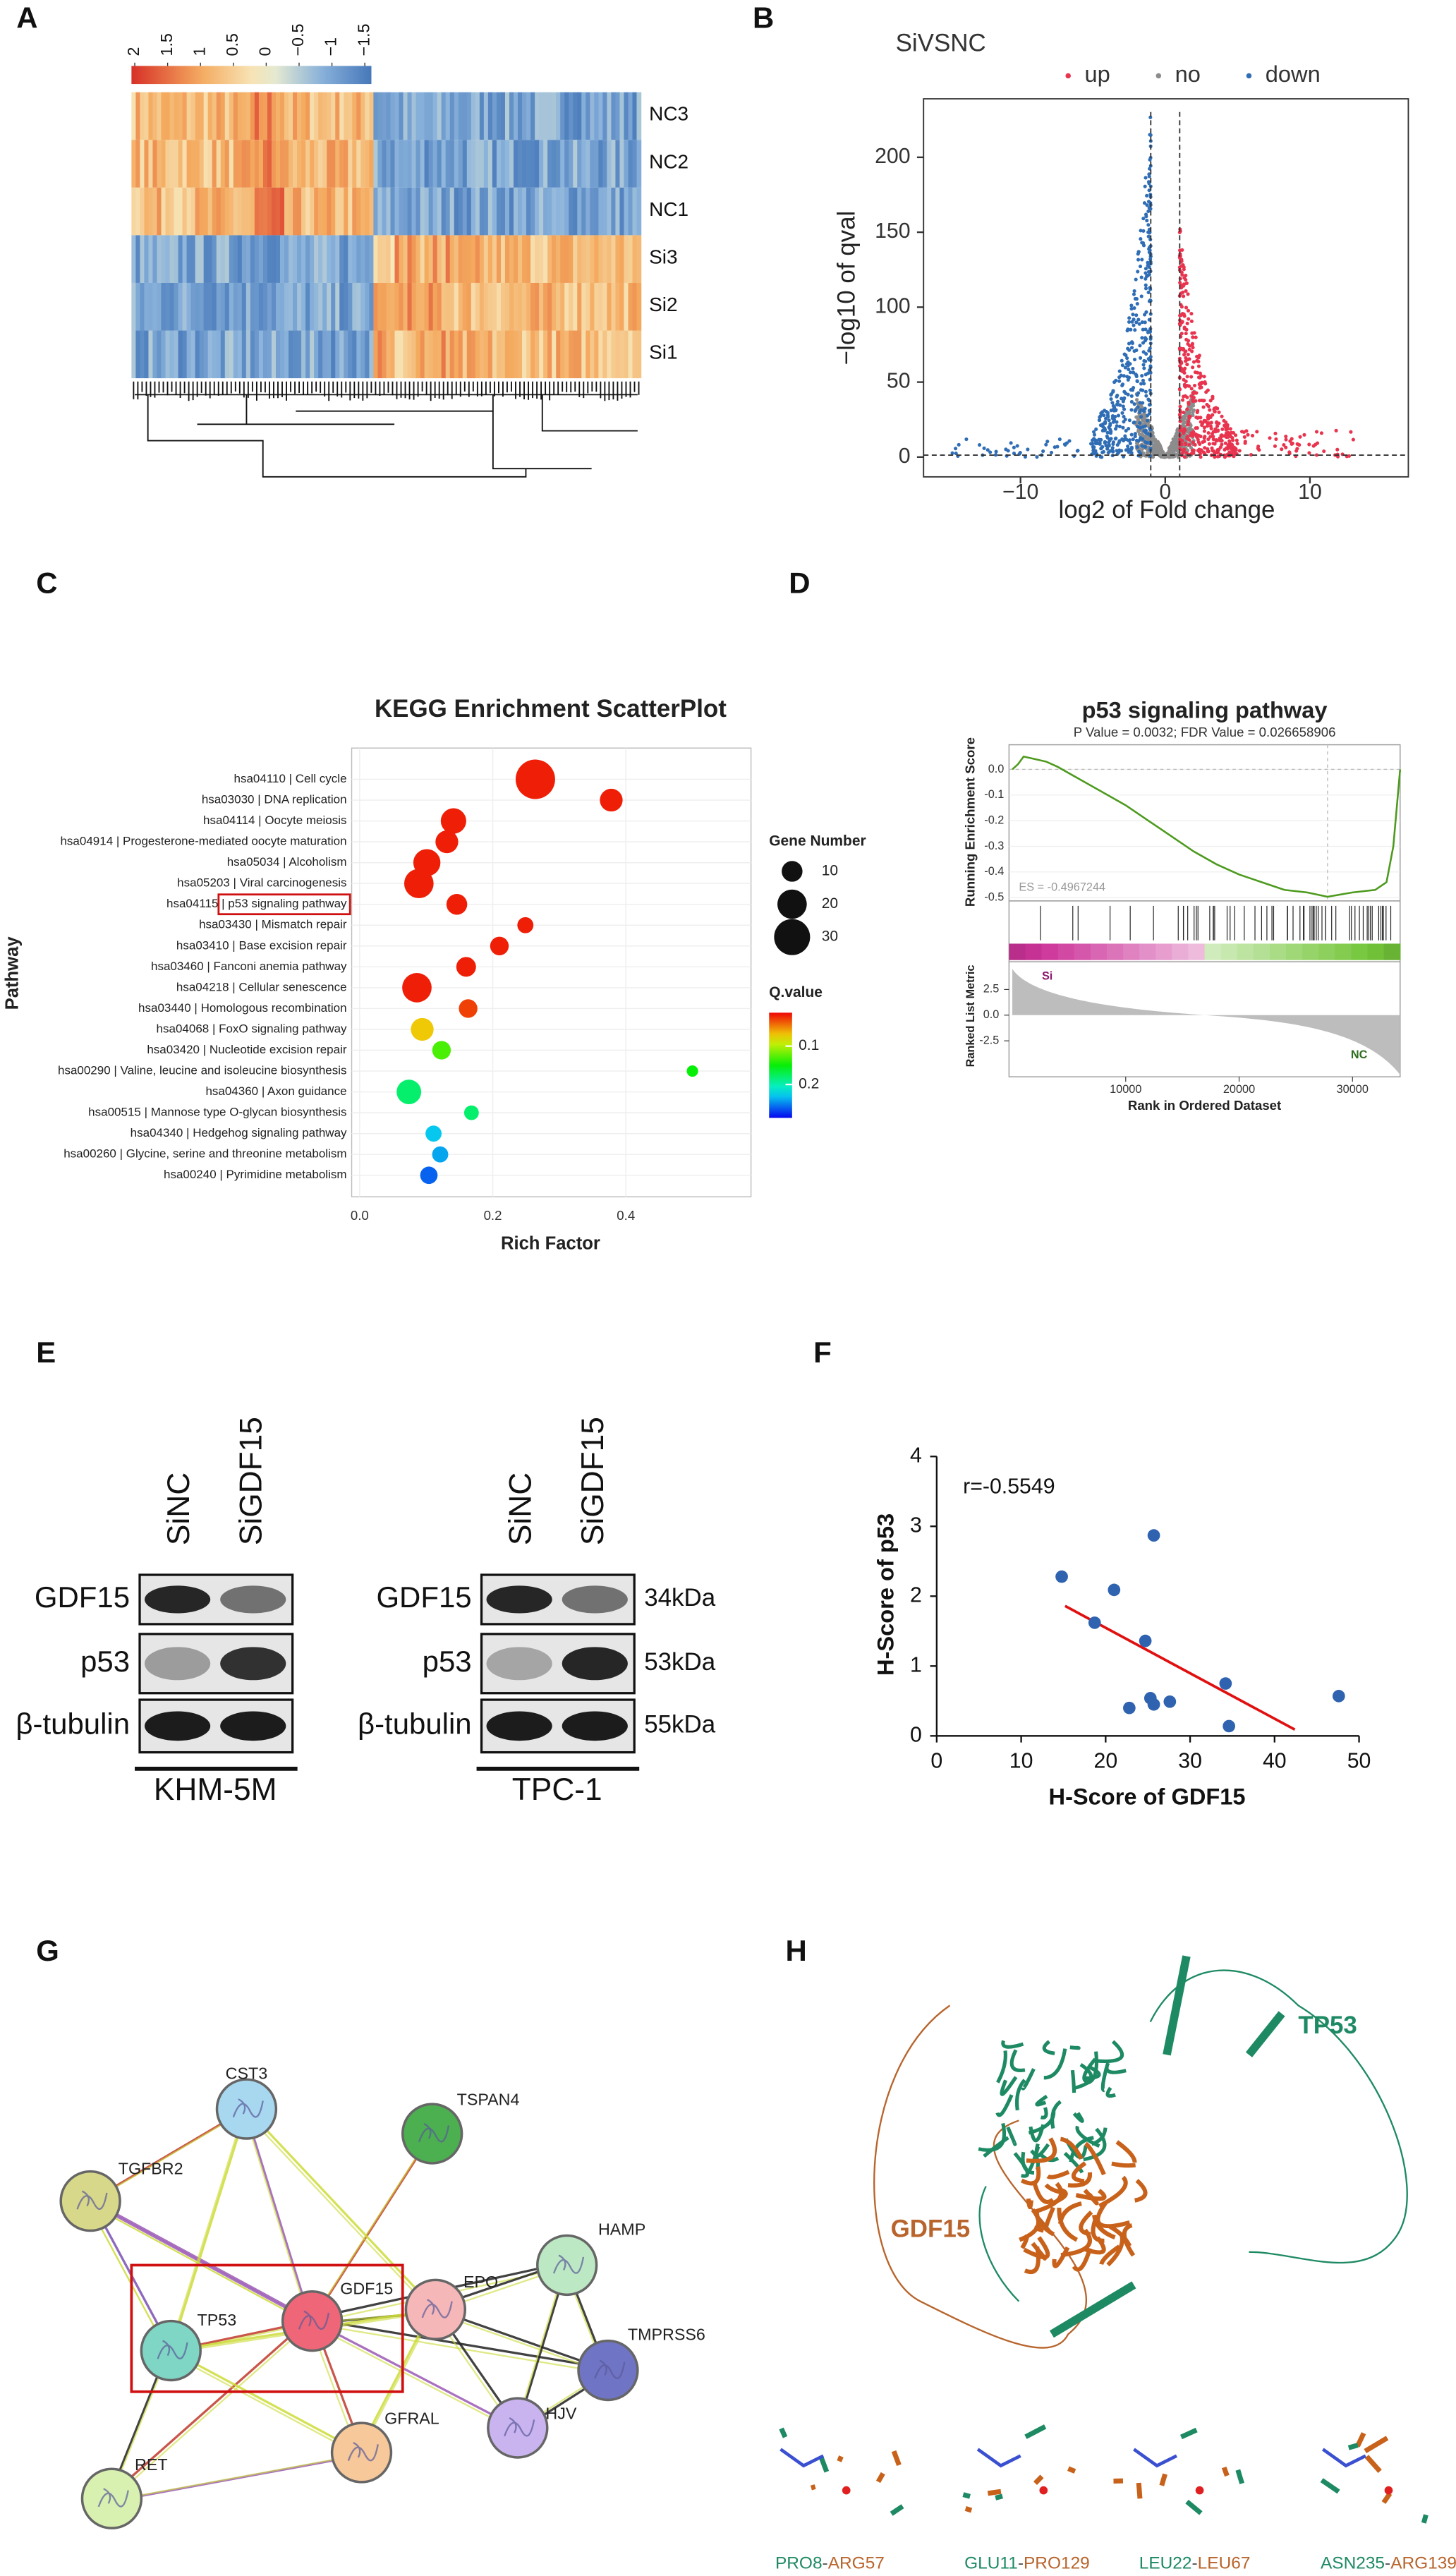 The height and width of the screenshot is (2576, 1456). I want to click on fit-line, so click(1180, 1668).